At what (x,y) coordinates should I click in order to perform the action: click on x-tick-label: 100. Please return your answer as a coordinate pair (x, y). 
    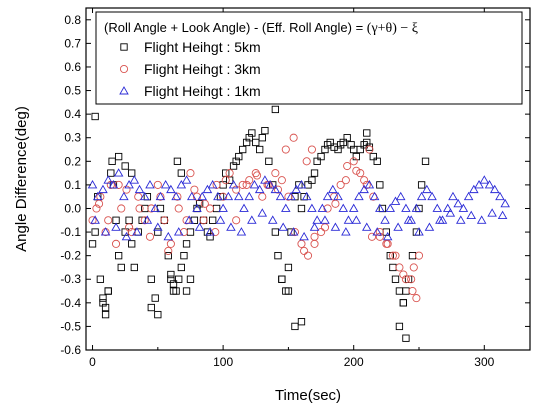
    Looking at the image, I should click on (223, 362).